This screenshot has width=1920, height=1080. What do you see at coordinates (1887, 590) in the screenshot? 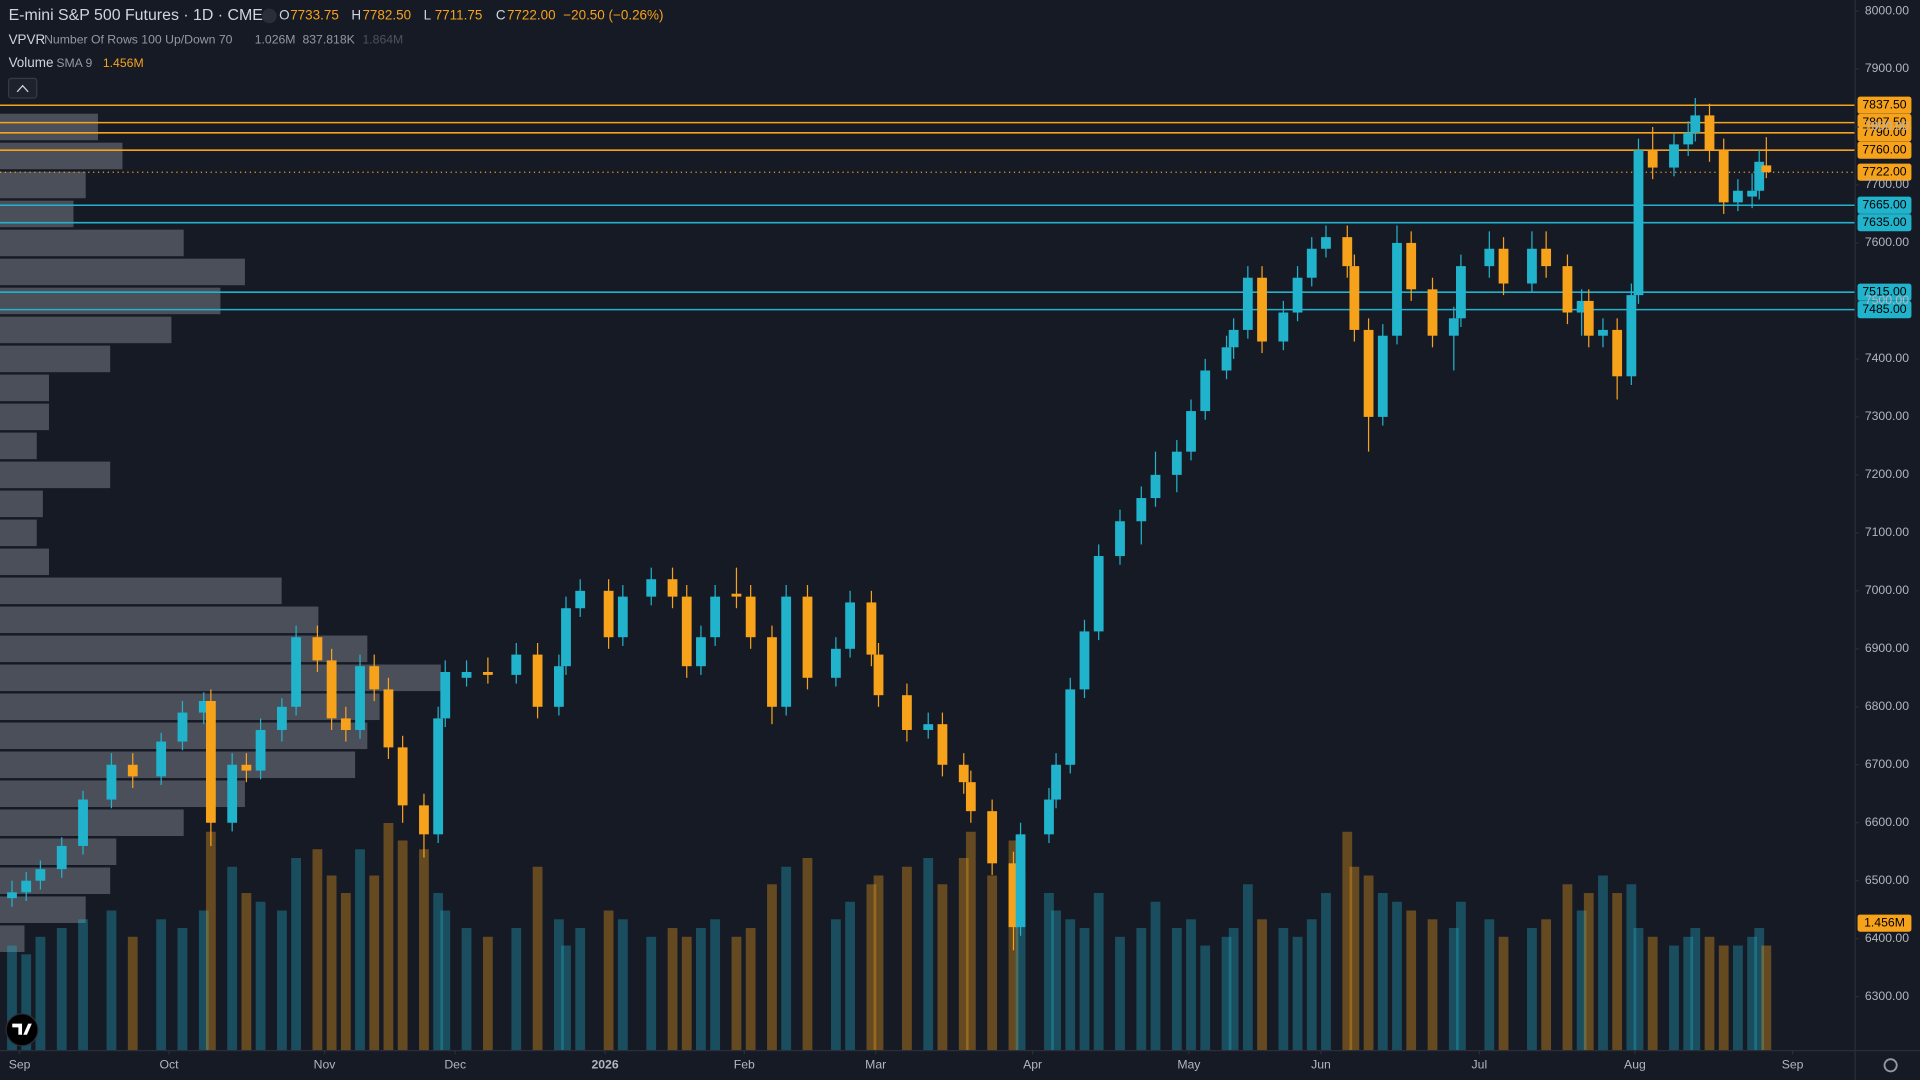
I see `y-tick-label: 7000.00` at bounding box center [1887, 590].